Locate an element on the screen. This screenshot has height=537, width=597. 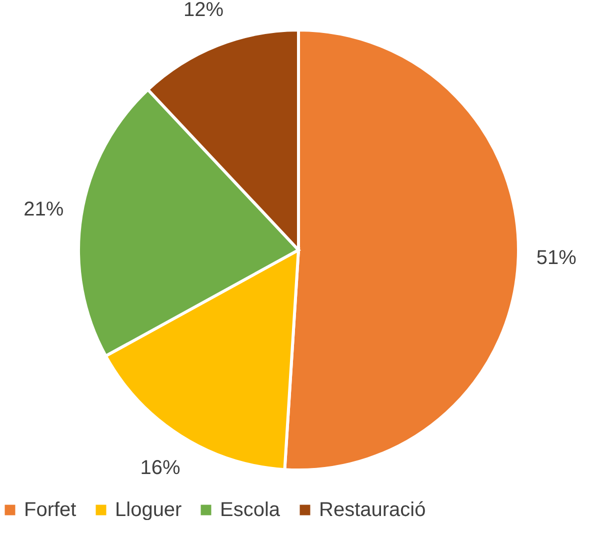
legend-label: Restauració is located at coordinates (372, 510).